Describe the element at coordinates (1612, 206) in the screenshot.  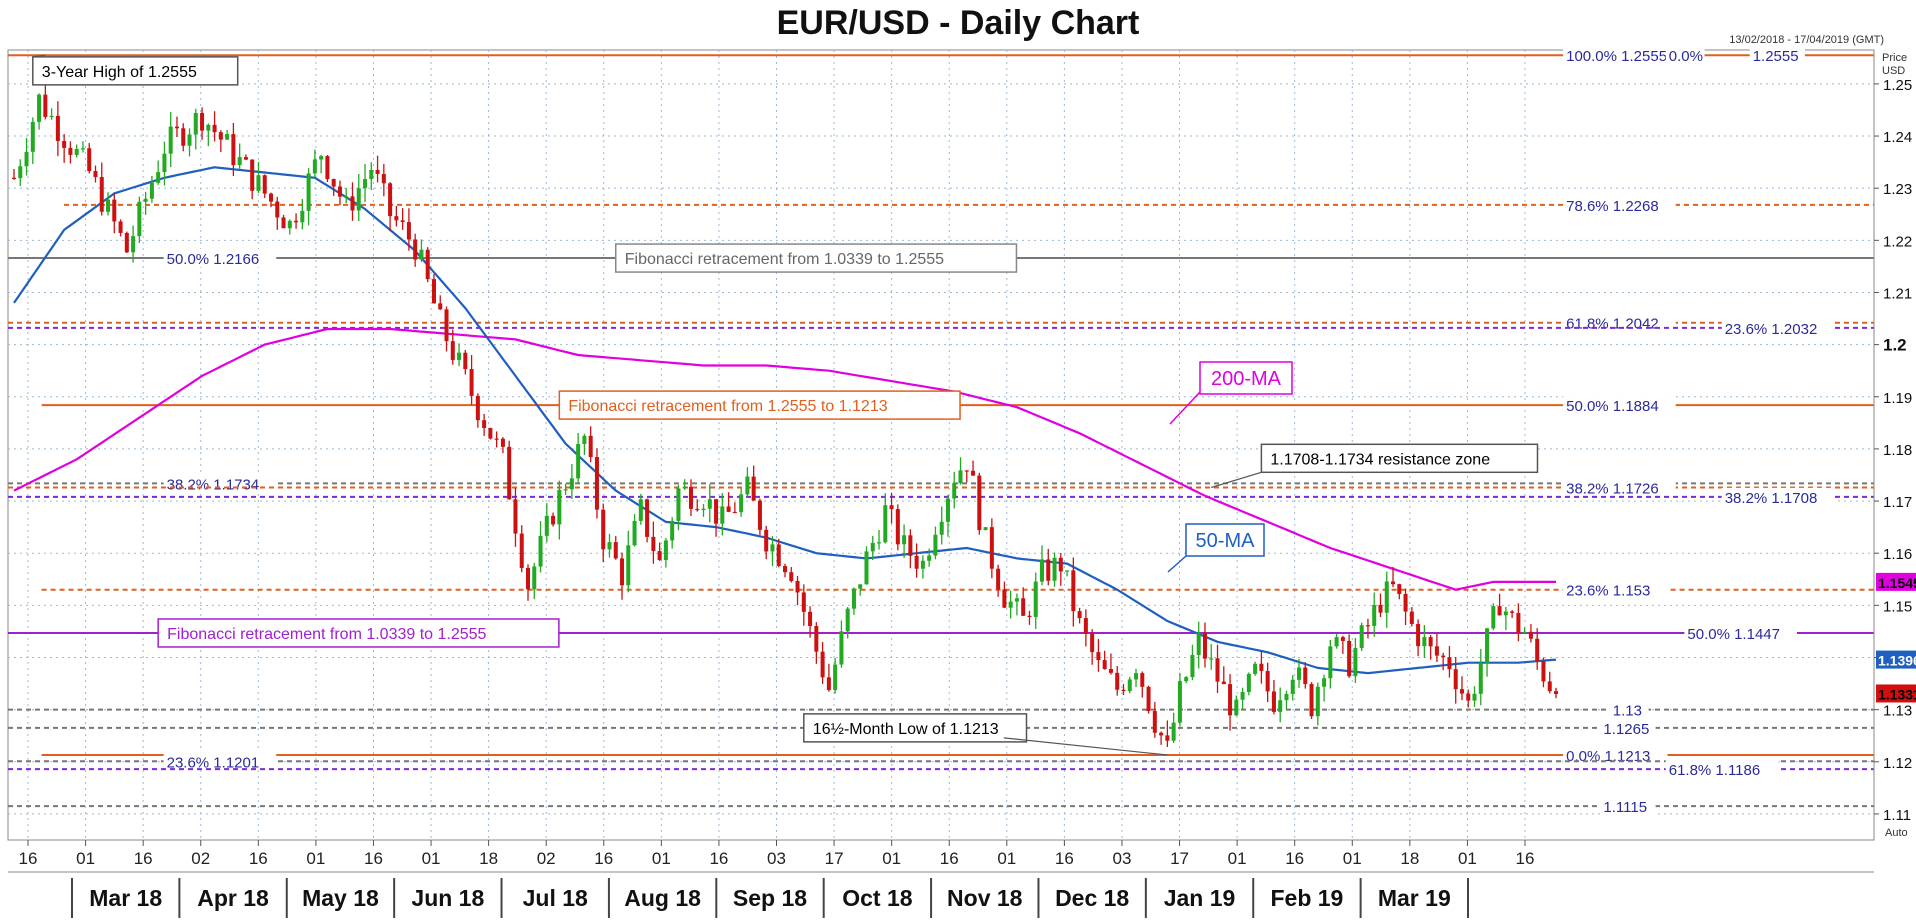
I see `fib-level-label: 78.6% 1.2268` at that location.